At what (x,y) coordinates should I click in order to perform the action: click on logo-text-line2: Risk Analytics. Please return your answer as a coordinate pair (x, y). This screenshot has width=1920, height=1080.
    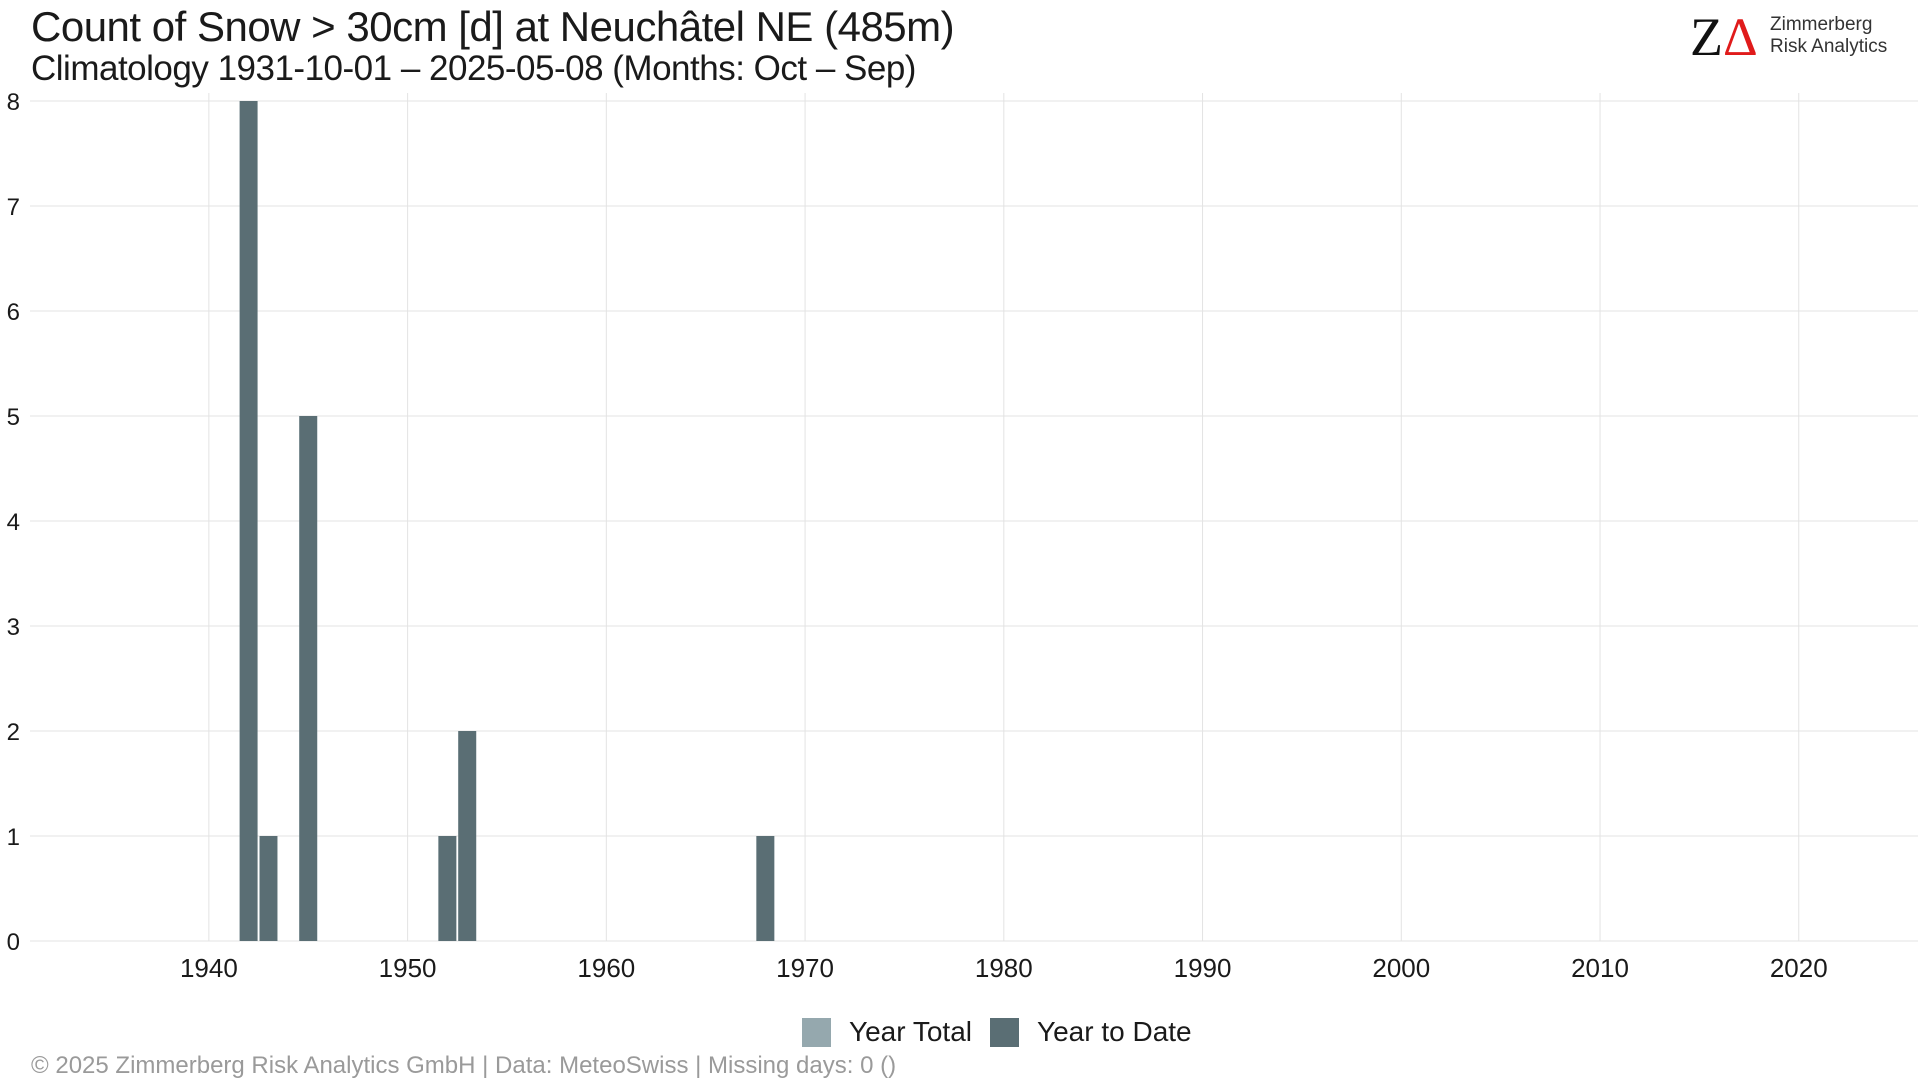
    Looking at the image, I should click on (1829, 46).